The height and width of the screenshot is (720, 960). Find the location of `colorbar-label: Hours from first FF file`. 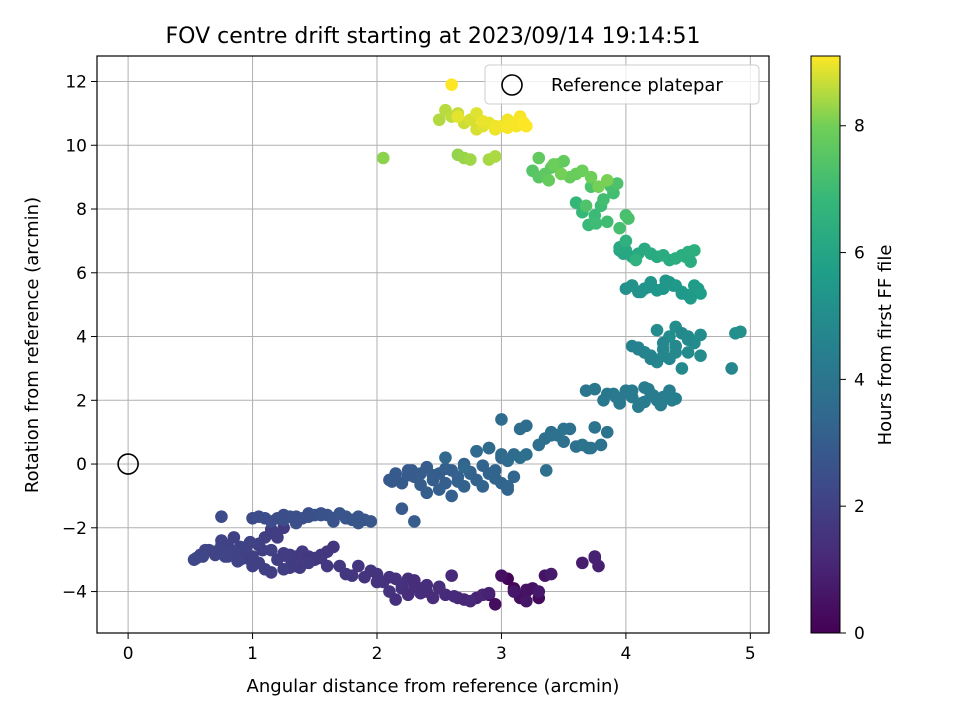

colorbar-label: Hours from first FF file is located at coordinates (885, 345).